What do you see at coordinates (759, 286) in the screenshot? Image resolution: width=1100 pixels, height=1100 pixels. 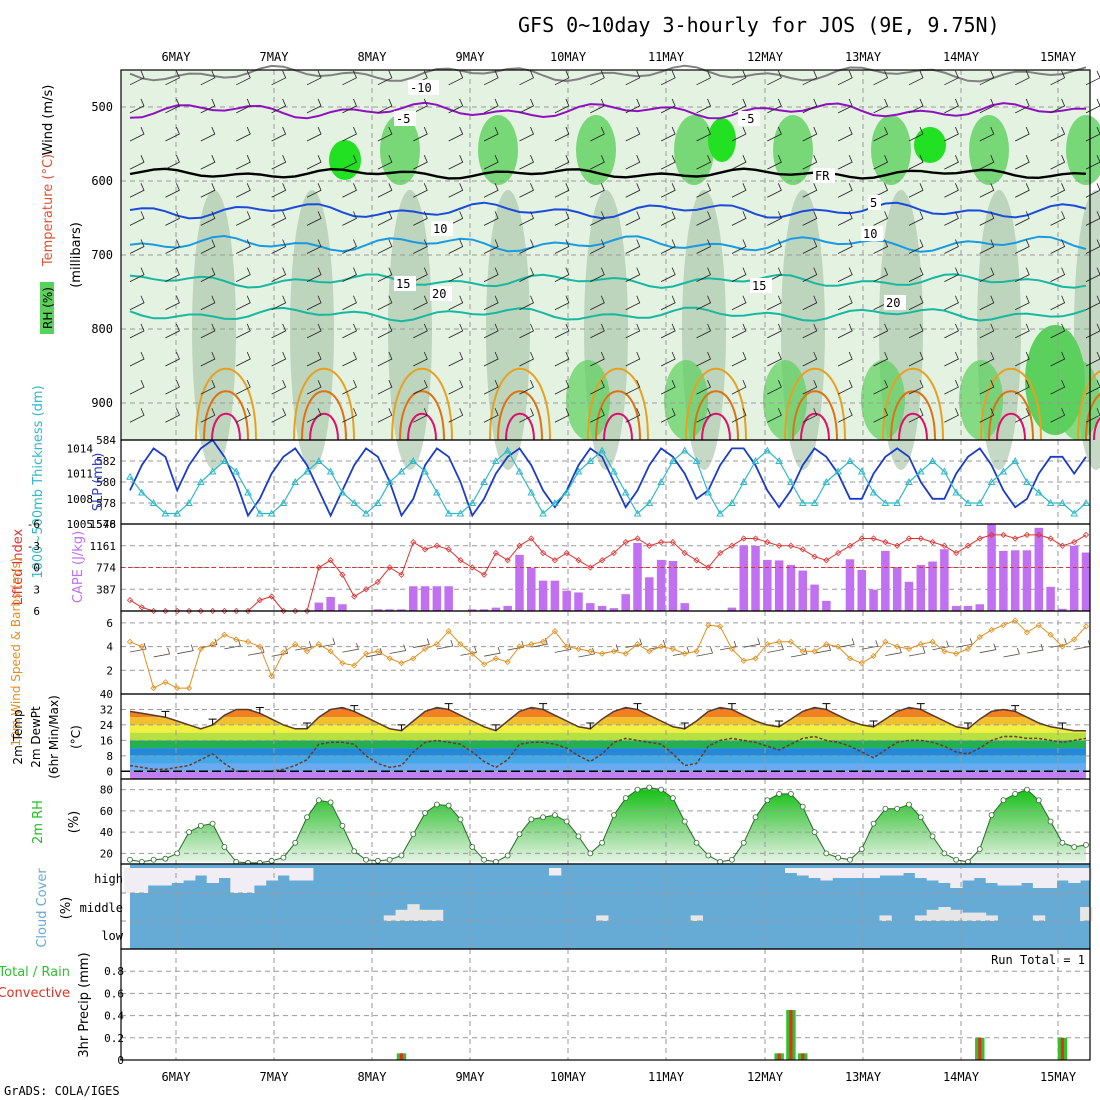 I see `contour-label: 15` at bounding box center [759, 286].